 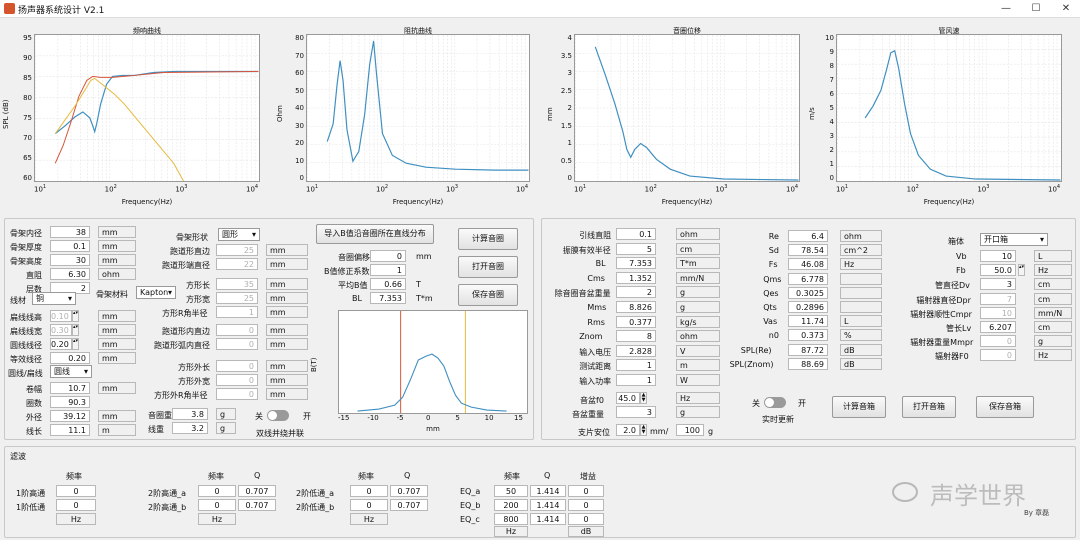 What do you see at coordinates (998, 298) in the screenshot?
I see `box-param-input: 7` at bounding box center [998, 298].